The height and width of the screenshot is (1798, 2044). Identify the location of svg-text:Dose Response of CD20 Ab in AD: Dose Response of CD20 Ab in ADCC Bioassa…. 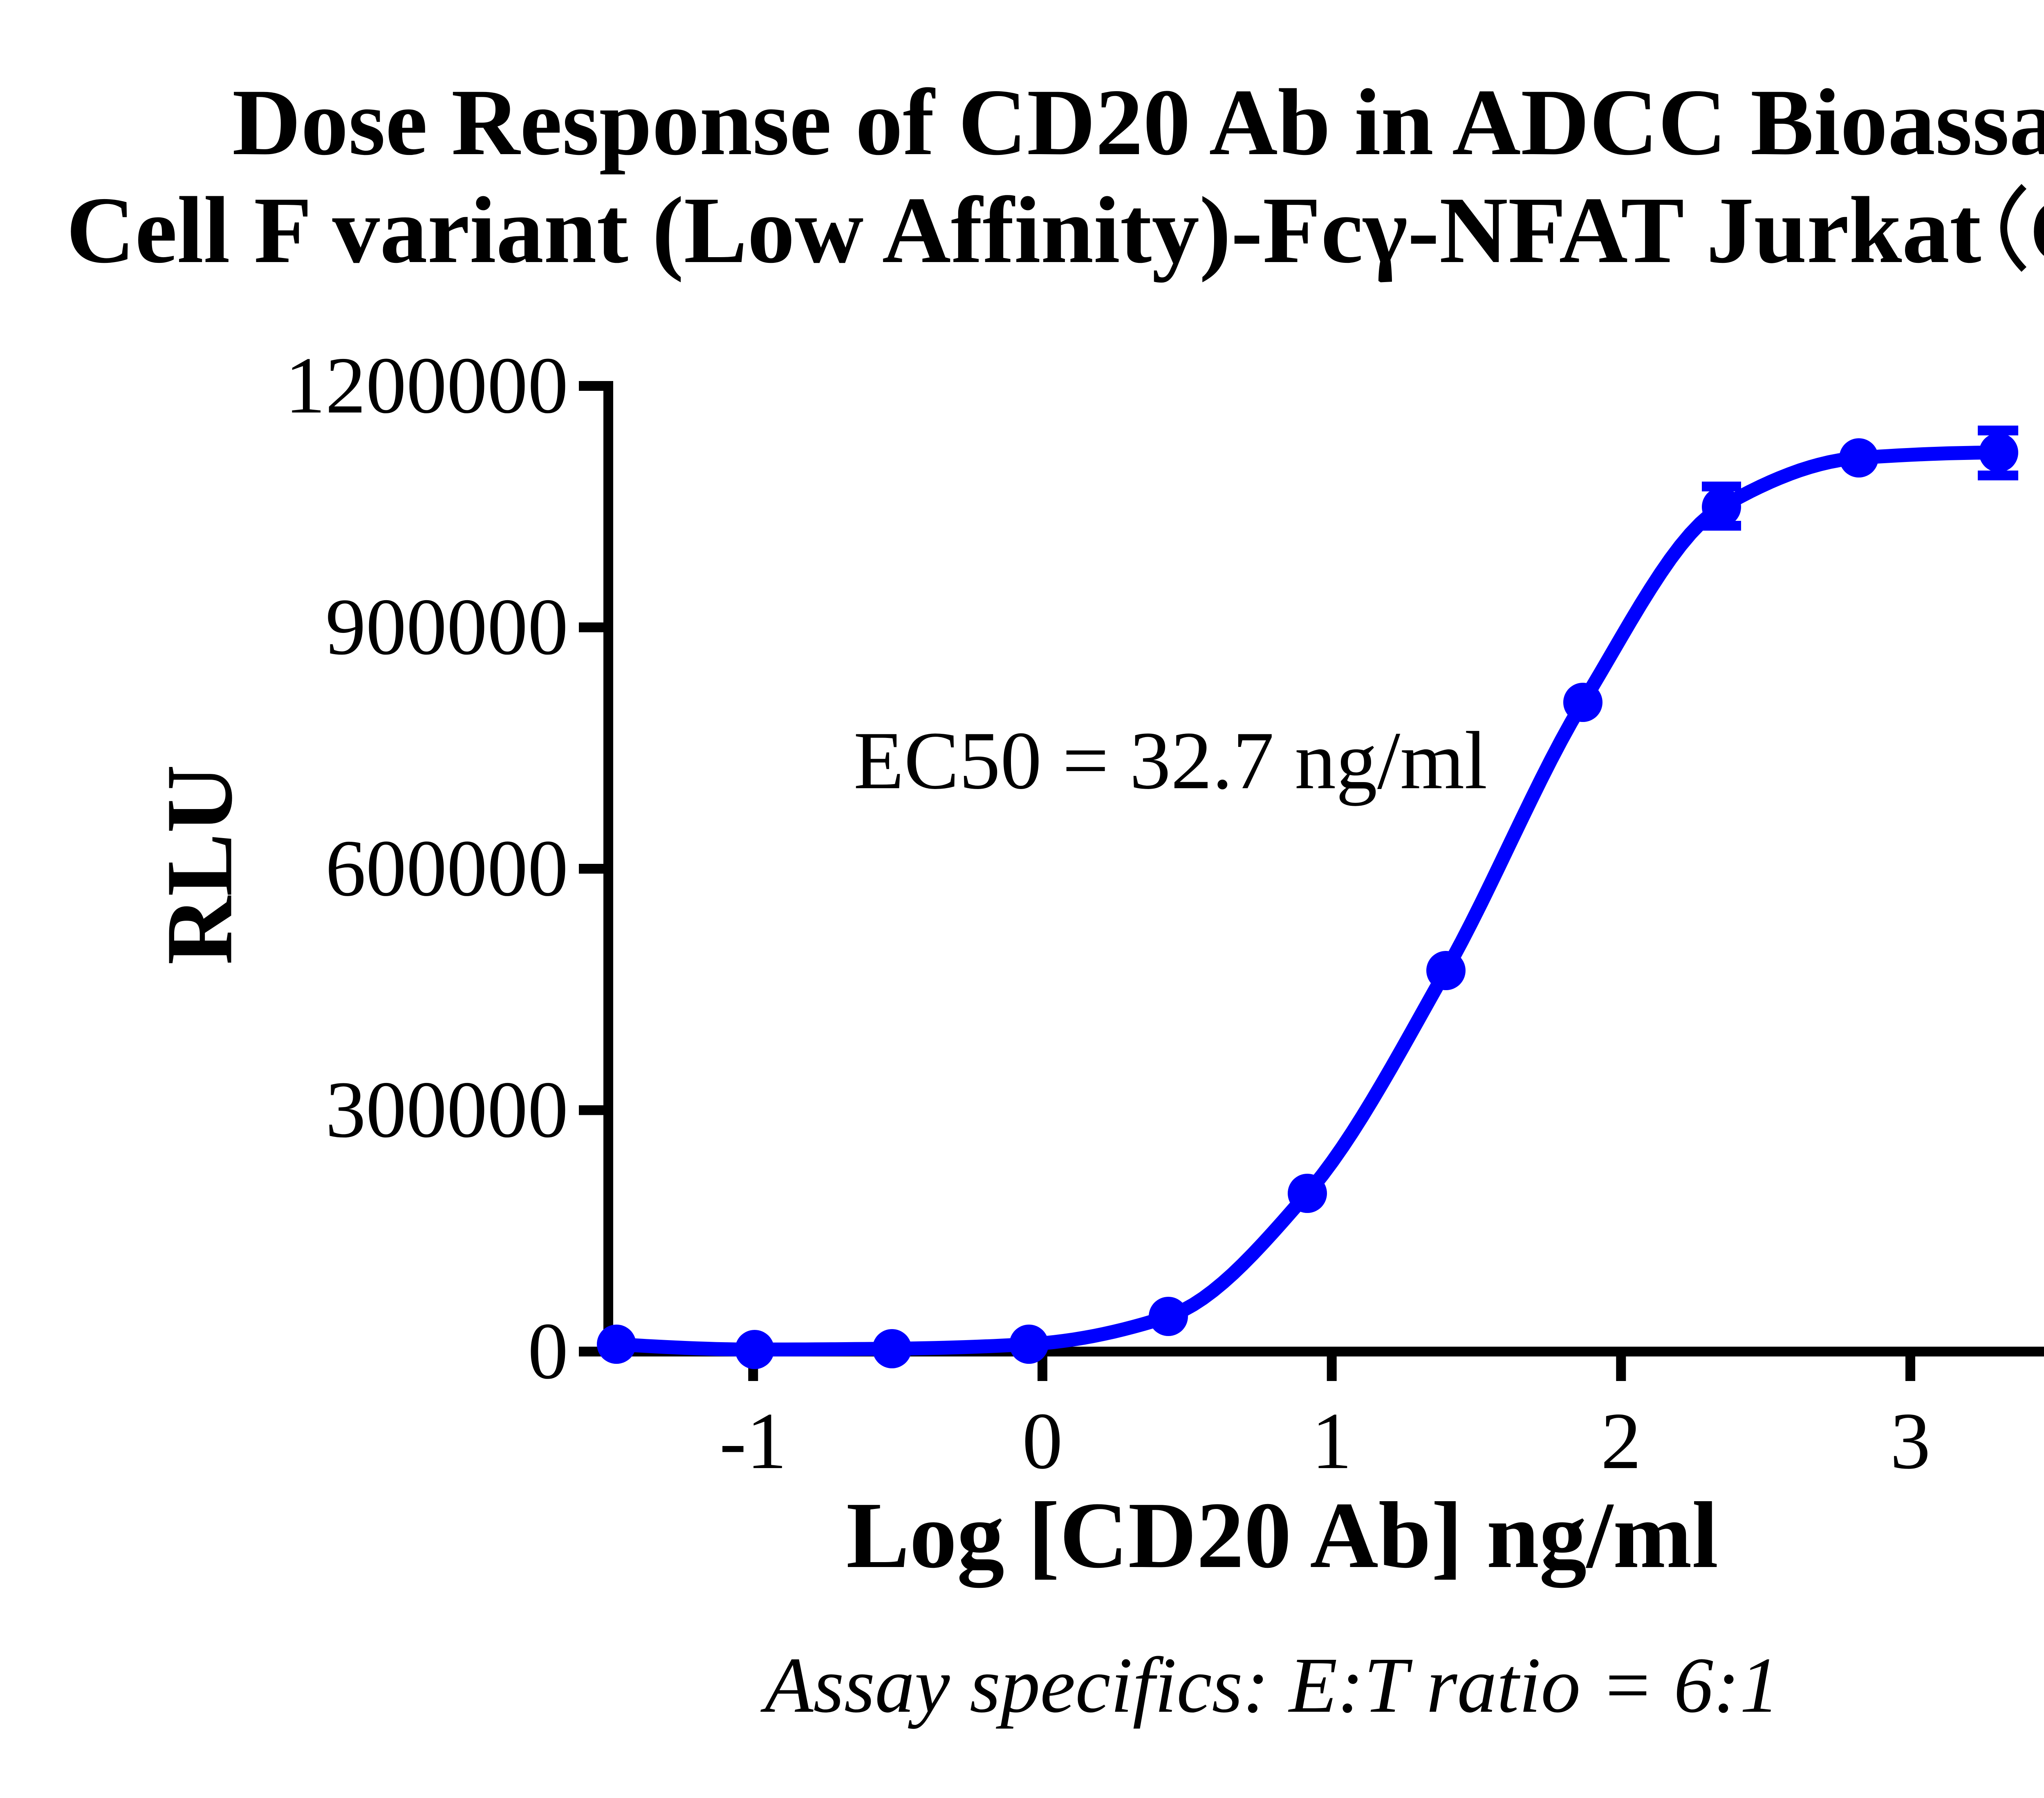
(1138, 122).